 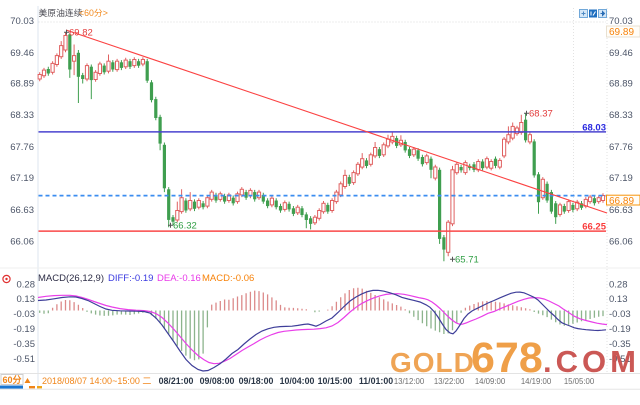 I want to click on svg-text: 13/12:00, so click(x=409, y=381).